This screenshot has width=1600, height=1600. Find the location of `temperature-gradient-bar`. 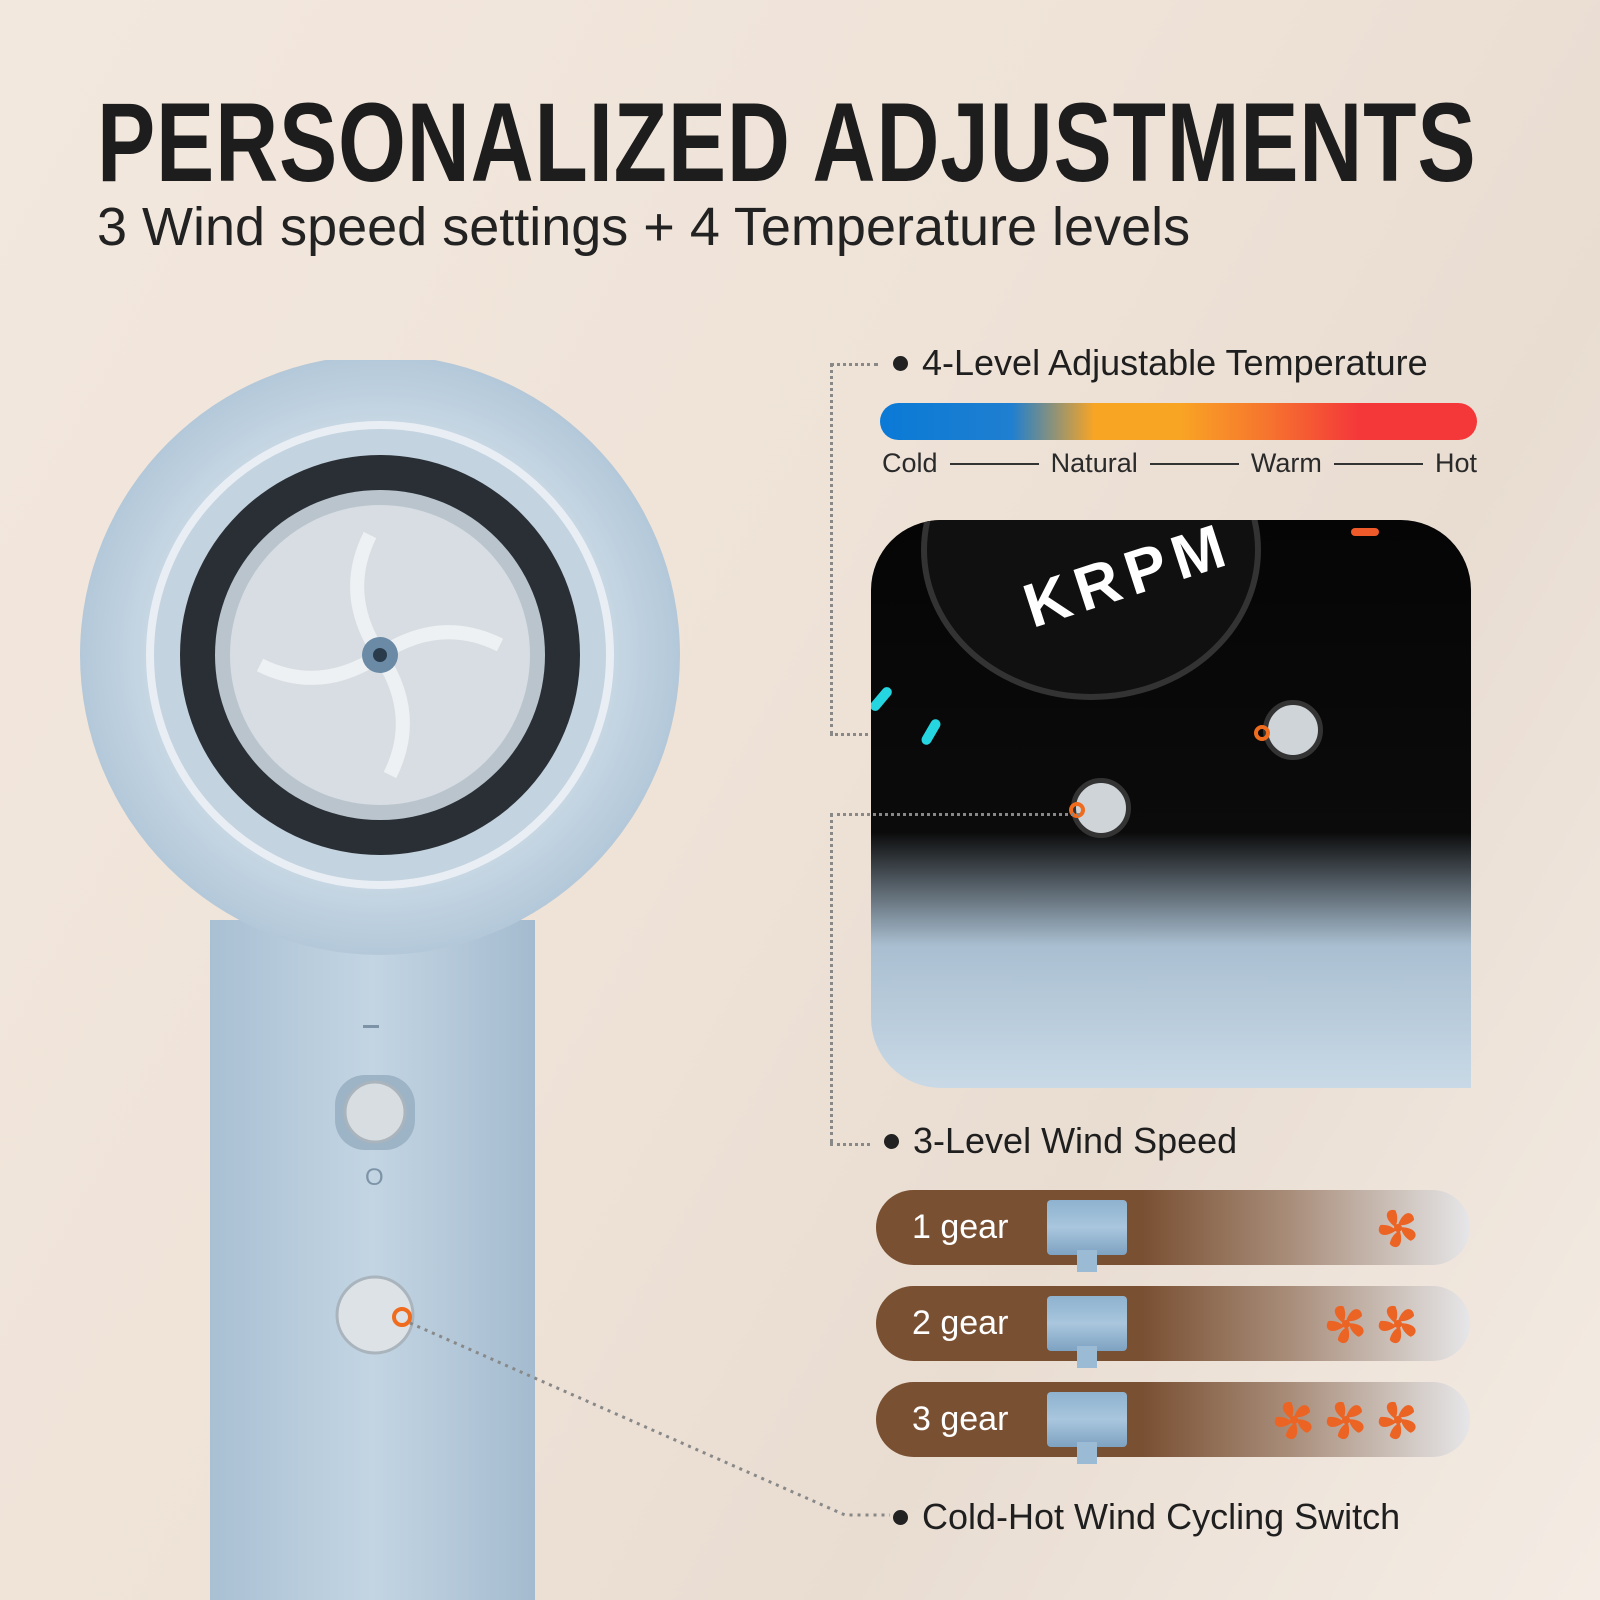

temperature-gradient-bar is located at coordinates (1178, 421).